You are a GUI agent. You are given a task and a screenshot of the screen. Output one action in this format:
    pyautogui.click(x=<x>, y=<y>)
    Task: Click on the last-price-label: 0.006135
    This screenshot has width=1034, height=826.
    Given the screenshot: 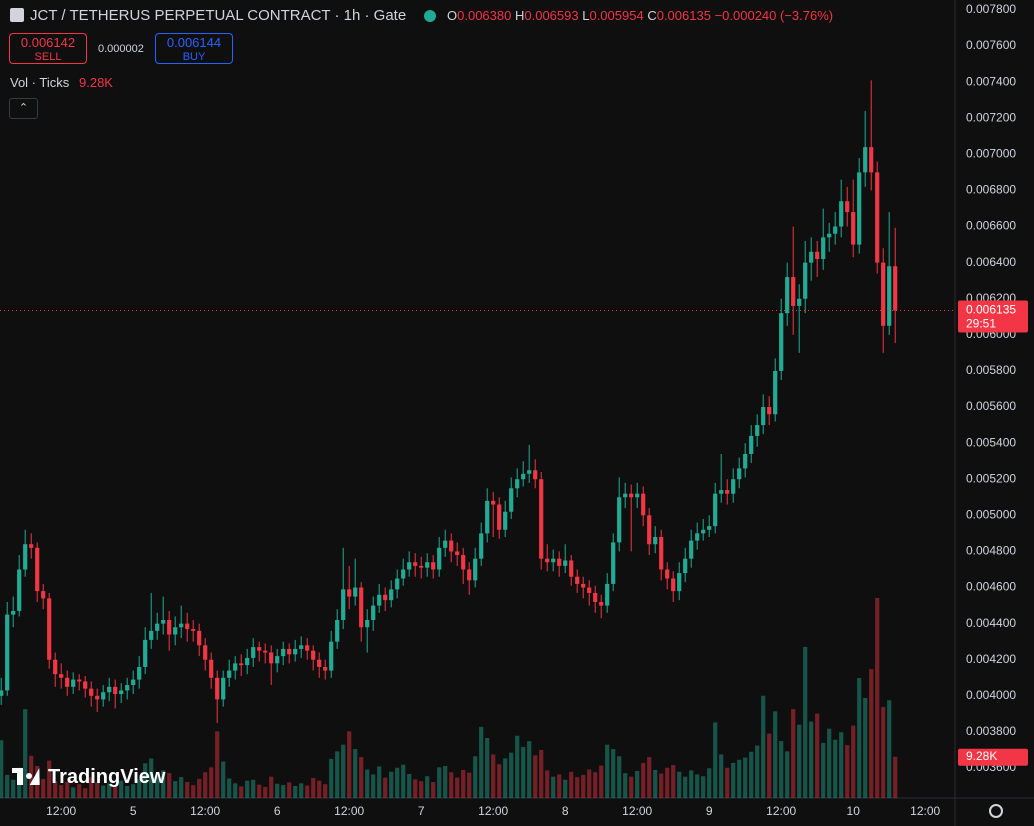 What is the action you would take?
    pyautogui.click(x=991, y=310)
    